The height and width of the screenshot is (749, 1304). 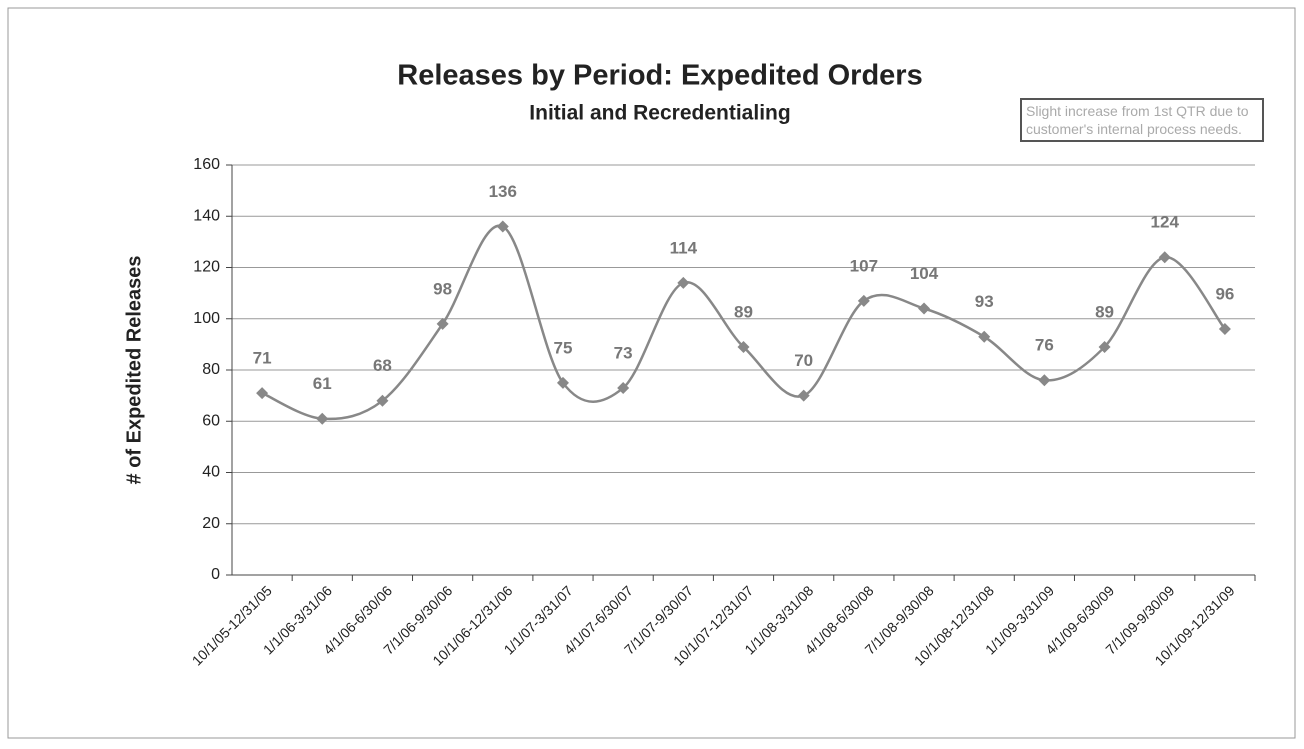 What do you see at coordinates (442, 288) in the screenshot?
I see `data-label: 98` at bounding box center [442, 288].